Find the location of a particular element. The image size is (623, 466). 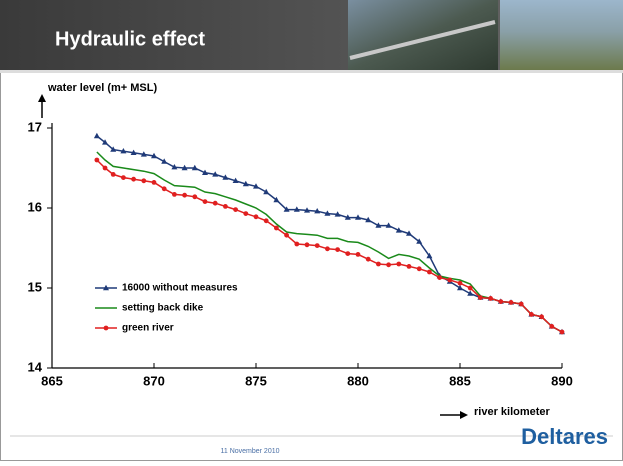

photo-bridge is located at coordinates (422, 40).